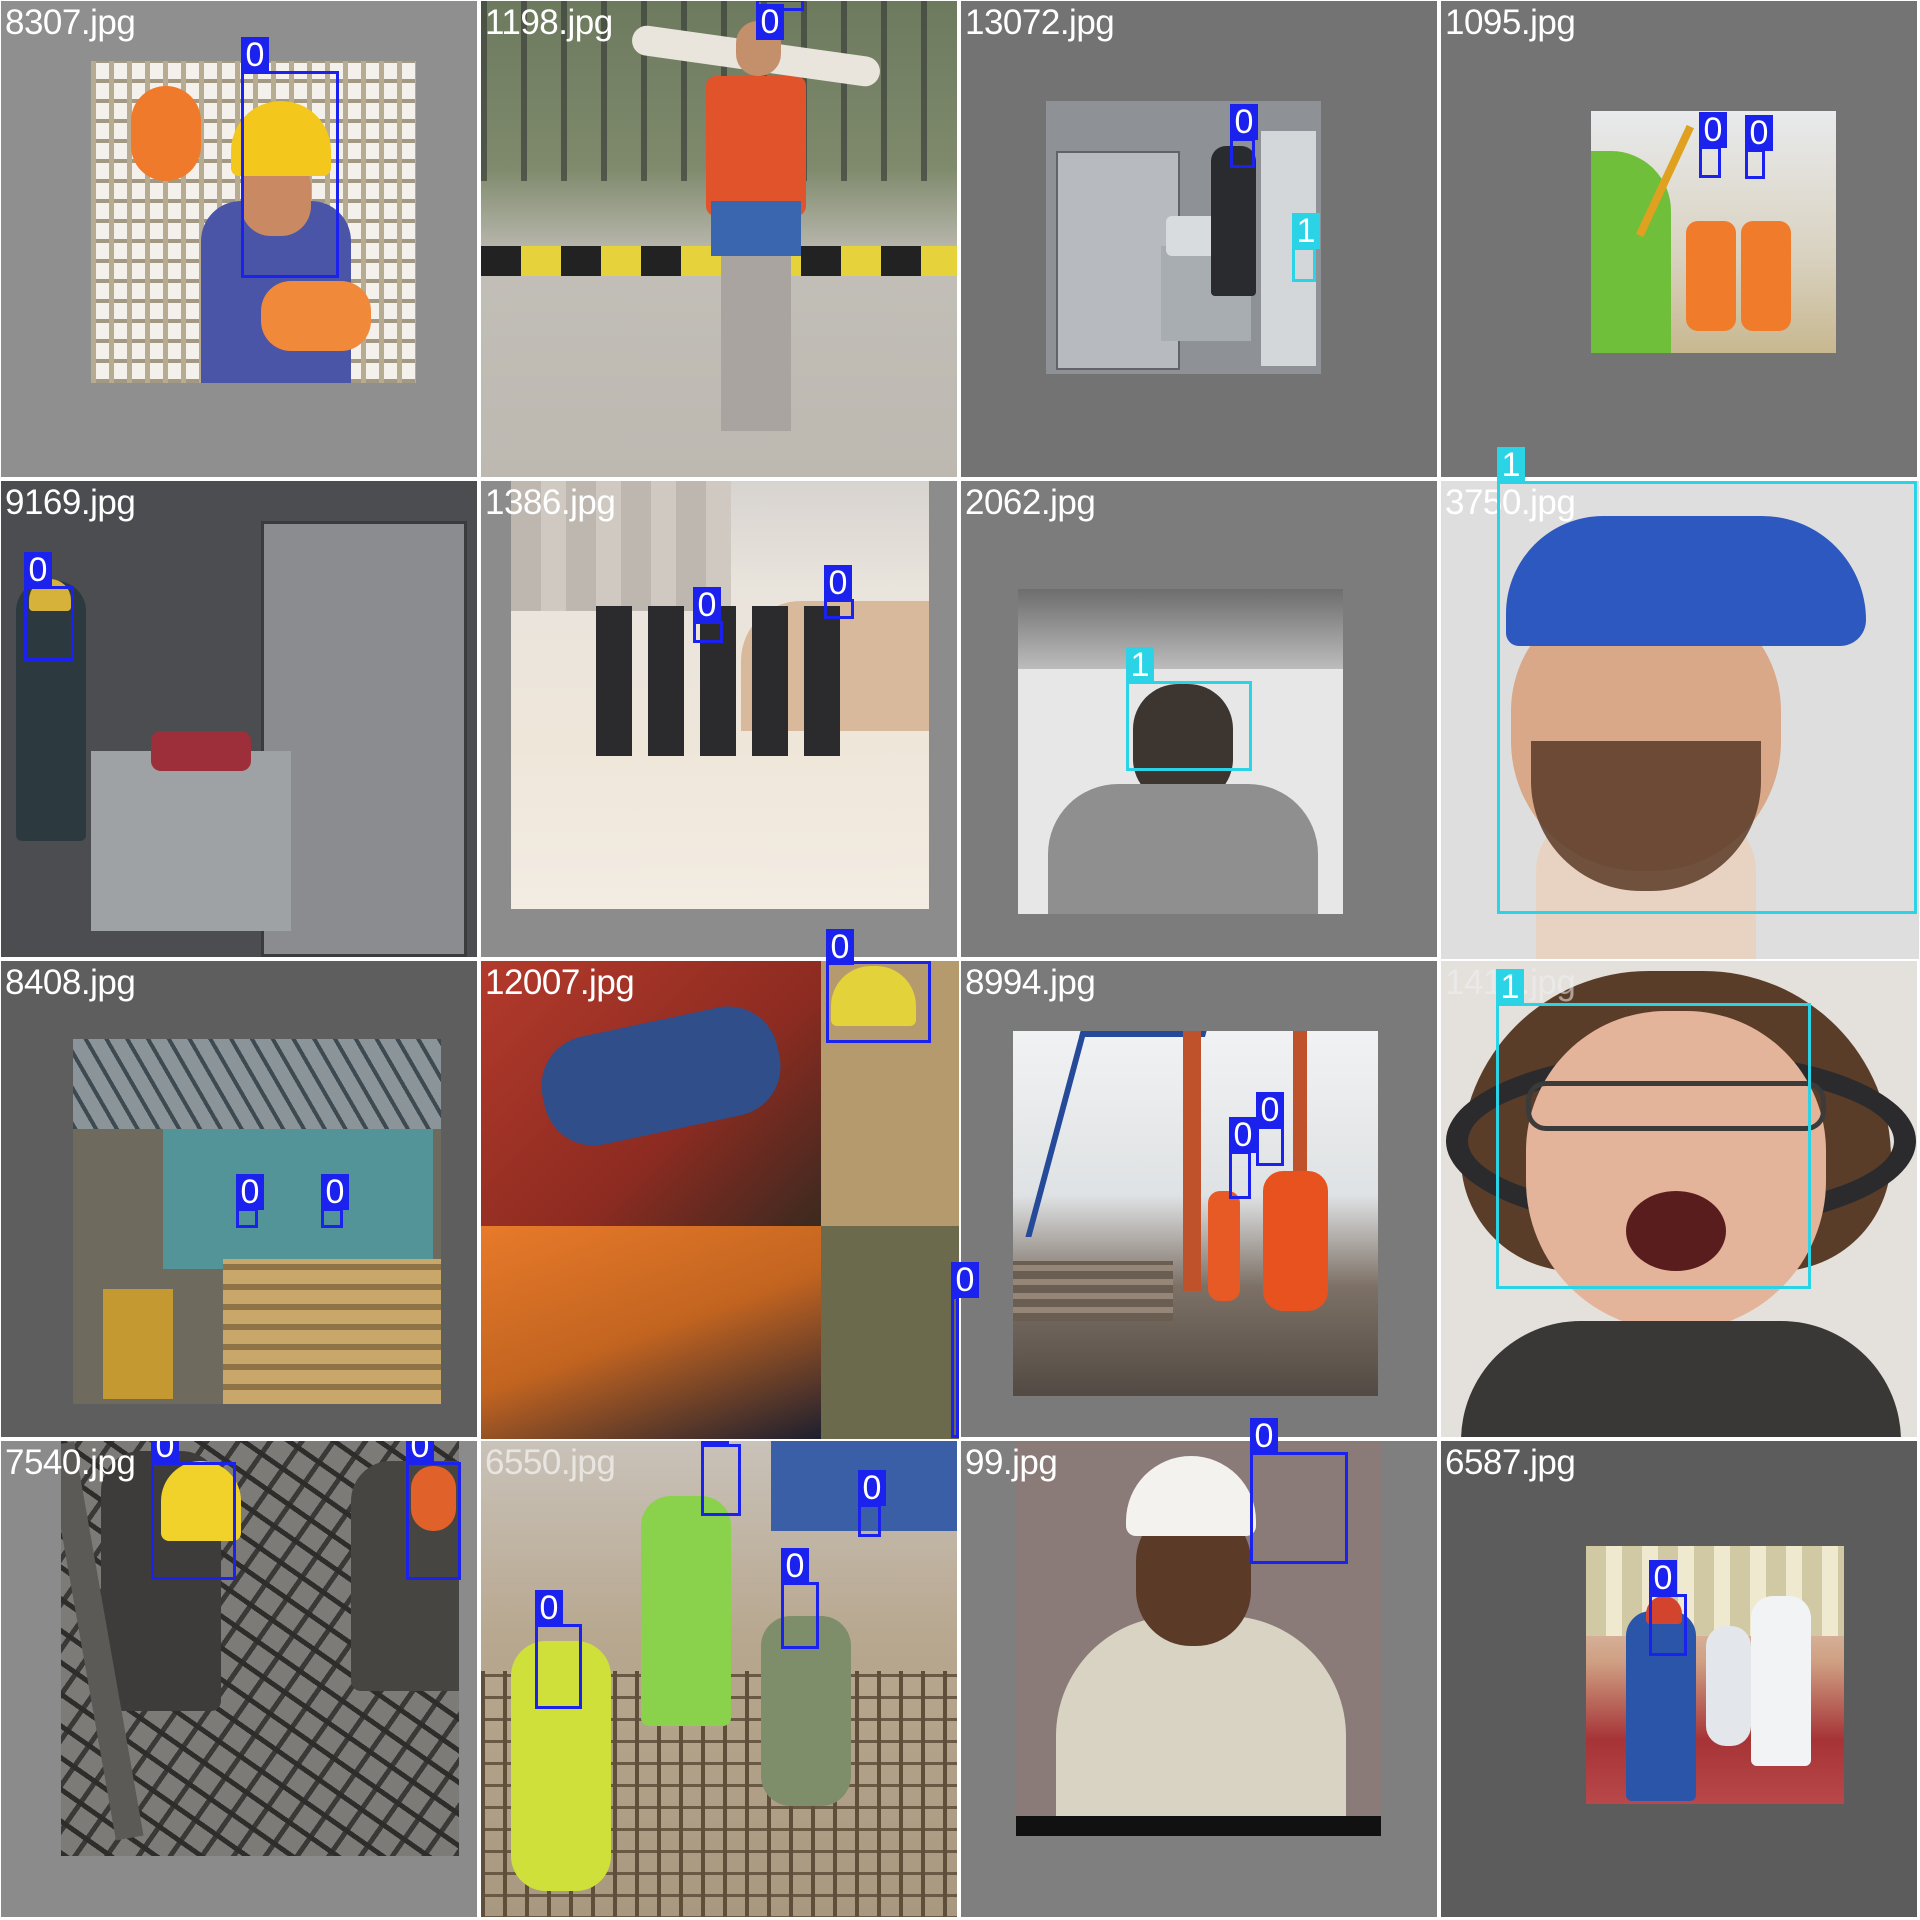 The height and width of the screenshot is (1920, 1920). Describe the element at coordinates (51, 711) in the screenshot. I see `seated-person` at that location.